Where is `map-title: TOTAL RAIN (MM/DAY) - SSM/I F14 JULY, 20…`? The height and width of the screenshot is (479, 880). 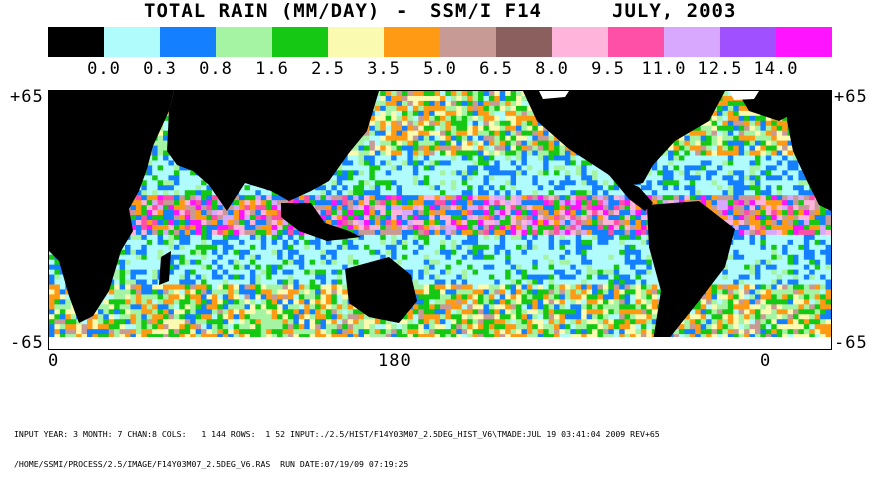
map-title: TOTAL RAIN (MM/DAY) - SSM/I F14 JULY, 20… is located at coordinates (440, 11).